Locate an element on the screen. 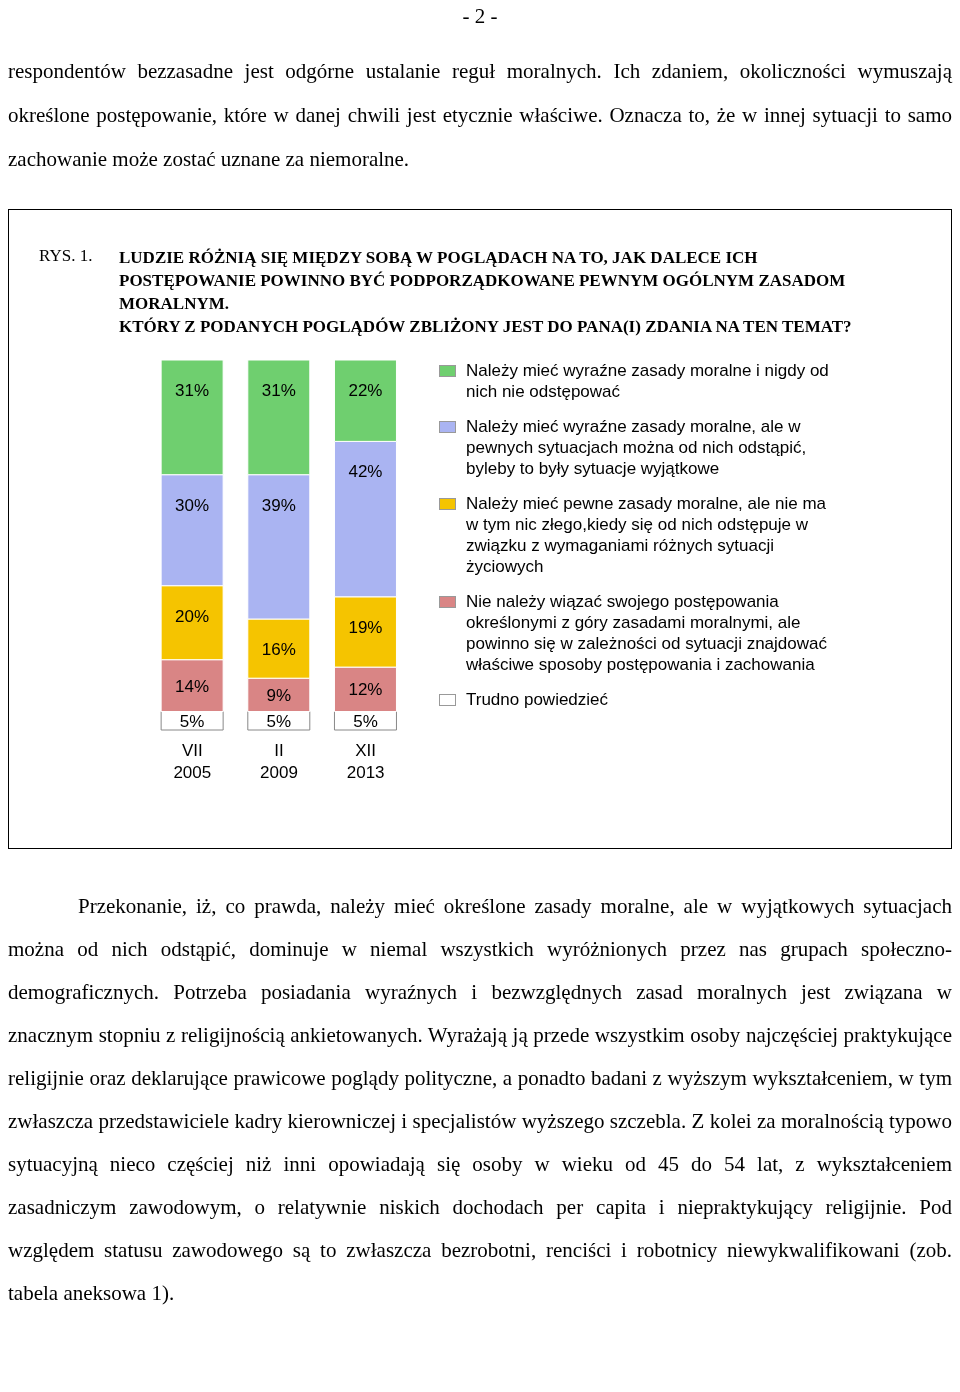  legend-label: Należy mieć wyraźne zasady moralne, ale w pewnych sytuacjach można od nich odstąpić, byleby to były sytuacje wyjątkowe is located at coordinates (637, 447).